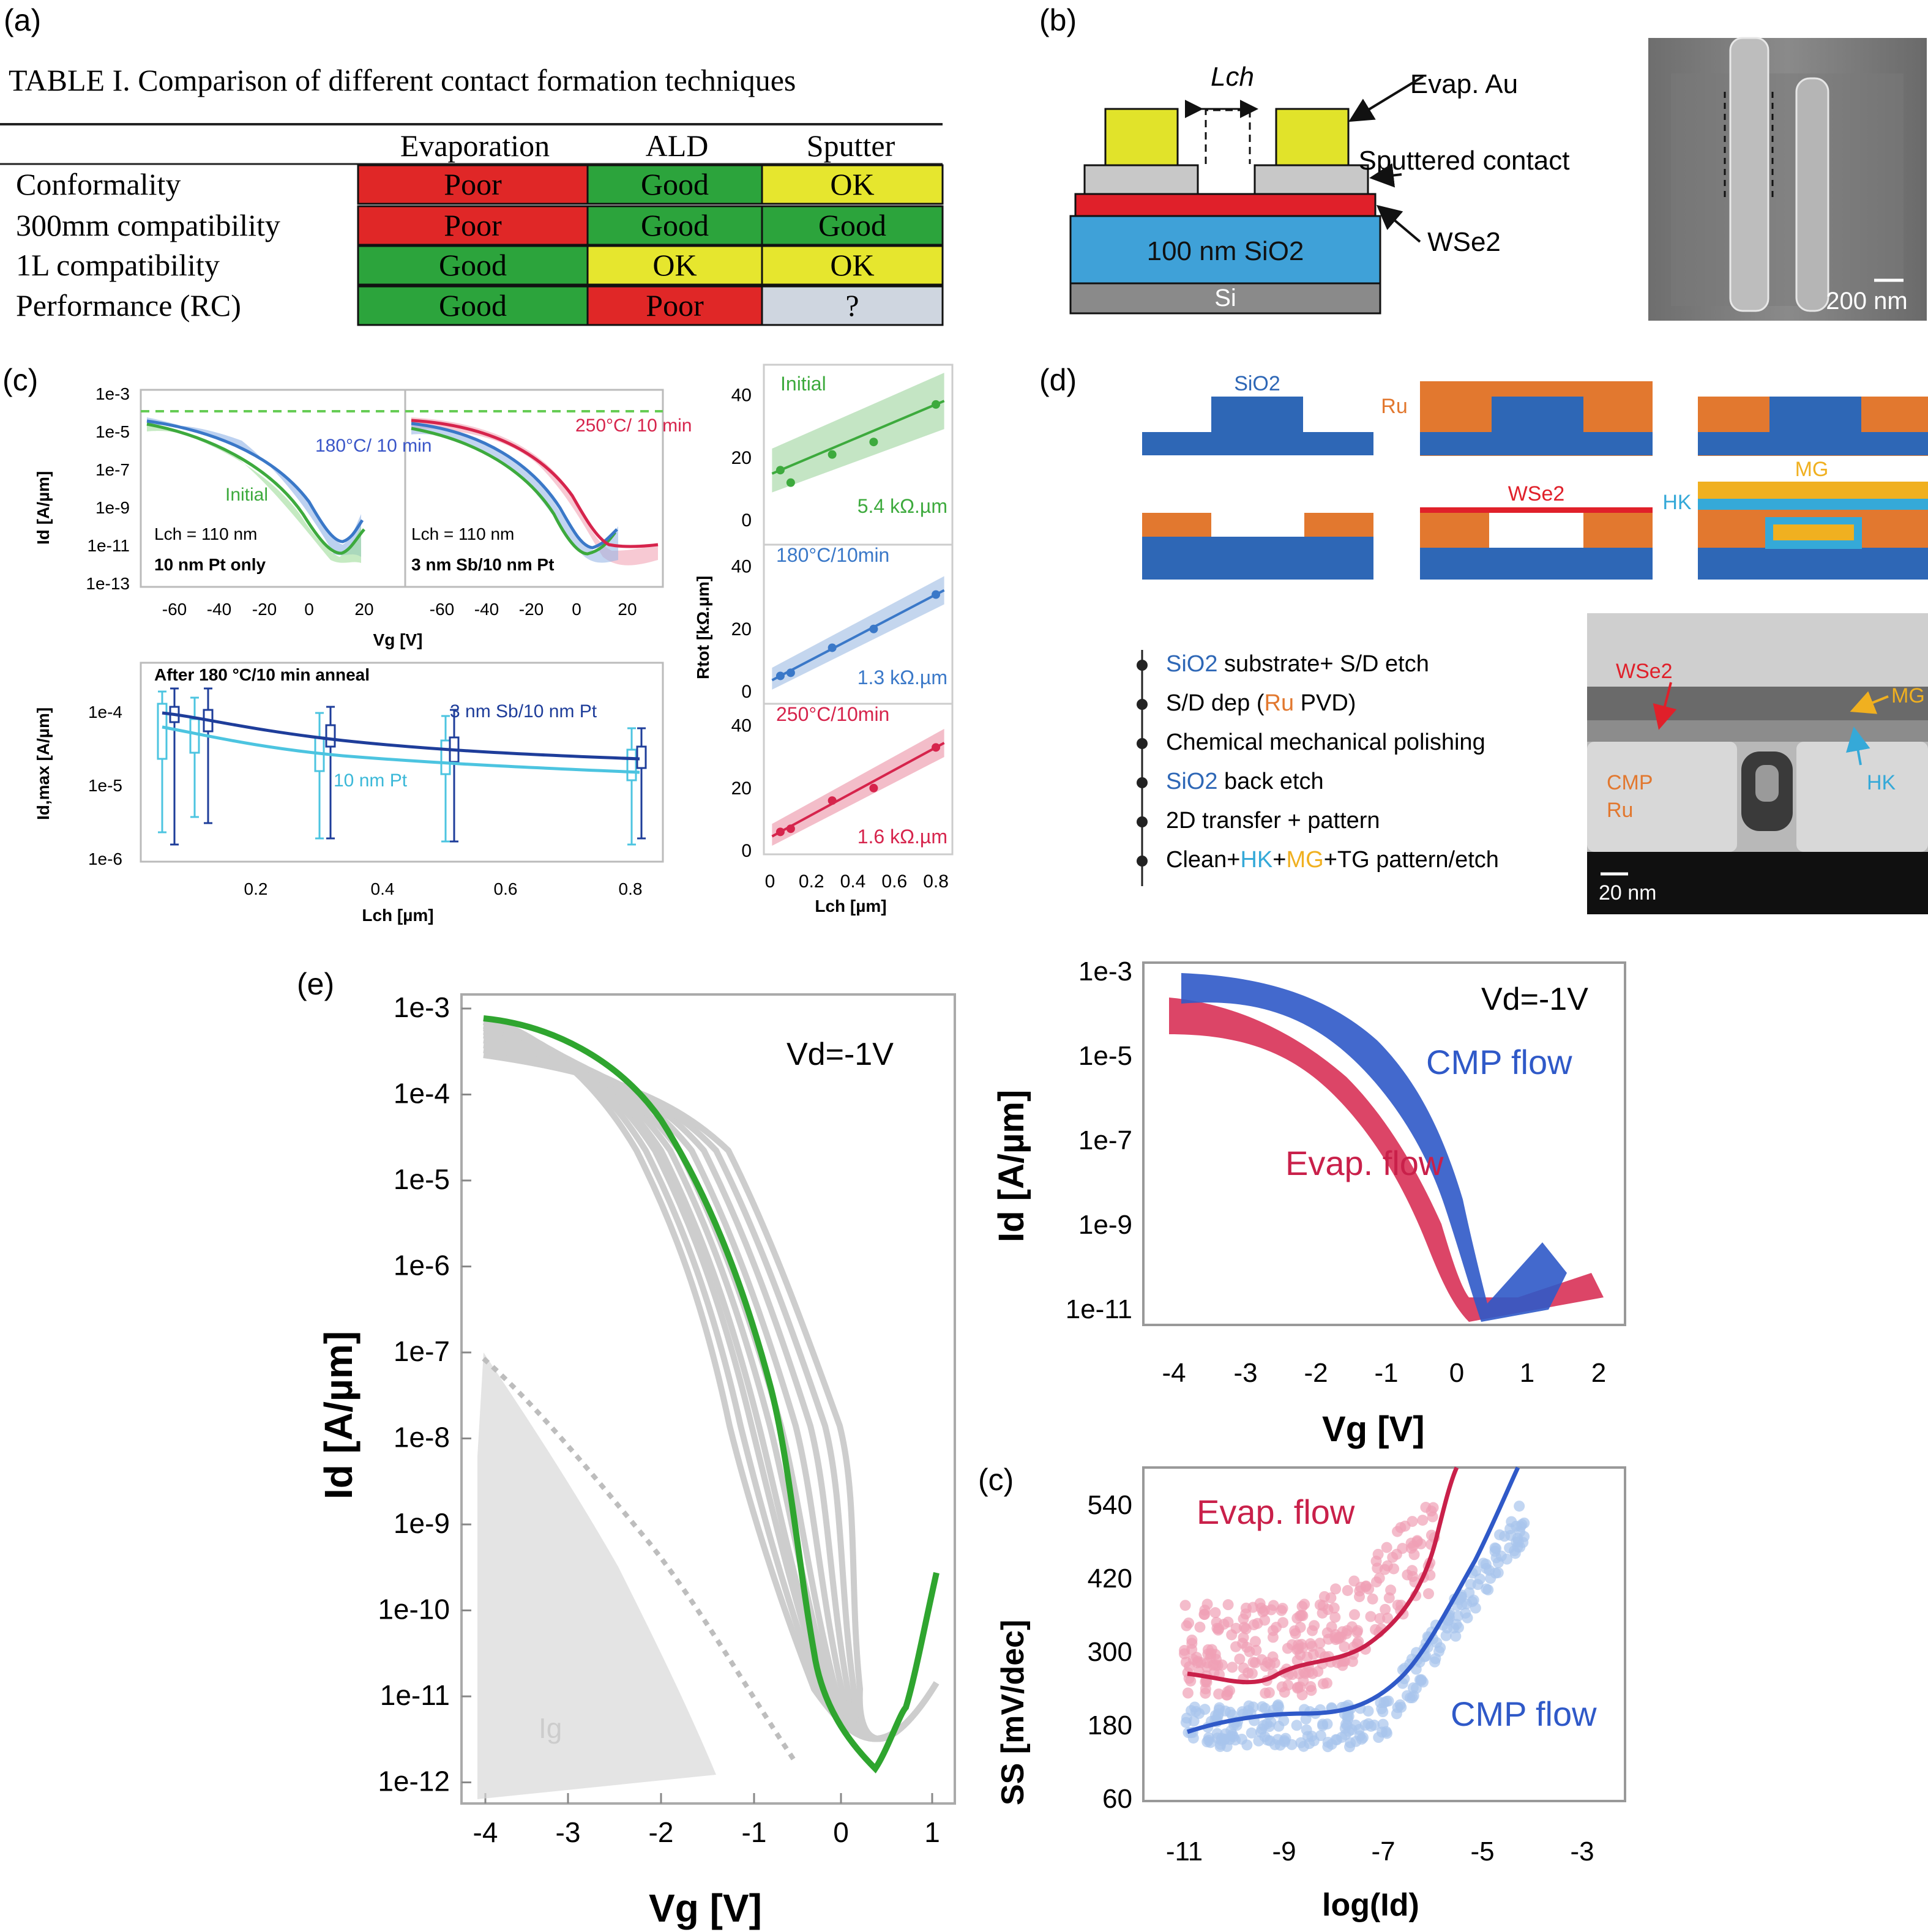 The width and height of the screenshot is (1928, 1932). Describe the element at coordinates (1013, 1712) in the screenshot. I see `e-ss-ylabel: SS [mV/dec]` at that location.